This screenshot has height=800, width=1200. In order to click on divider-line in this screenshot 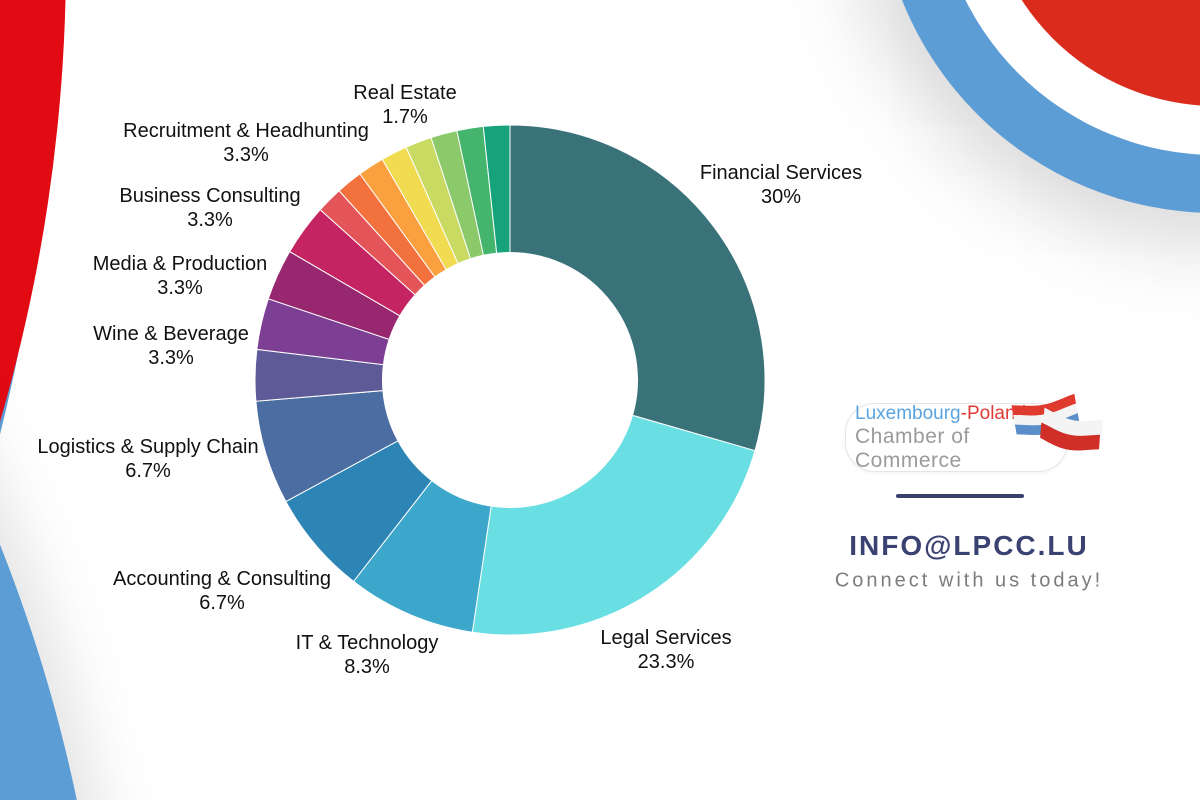, I will do `click(960, 496)`.